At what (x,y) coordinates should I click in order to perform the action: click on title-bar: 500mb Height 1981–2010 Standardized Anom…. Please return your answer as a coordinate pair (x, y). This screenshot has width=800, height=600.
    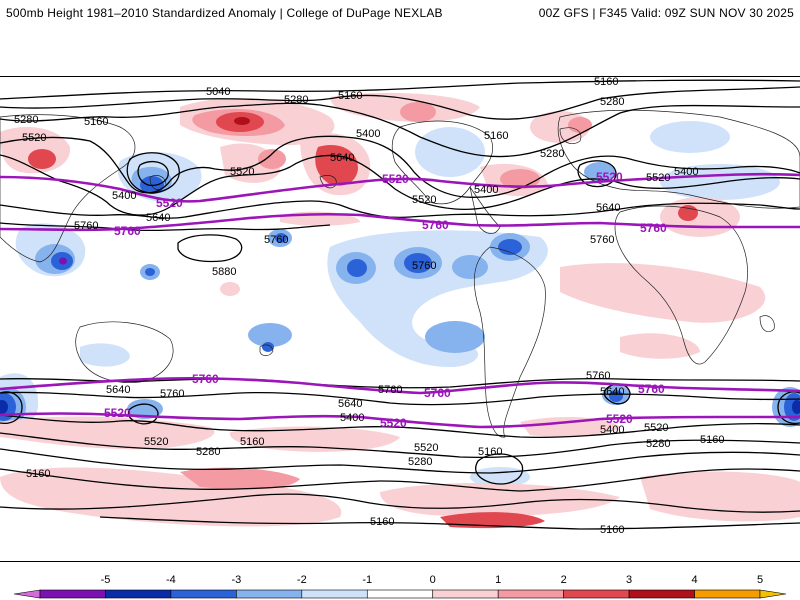
    Looking at the image, I should click on (400, 13).